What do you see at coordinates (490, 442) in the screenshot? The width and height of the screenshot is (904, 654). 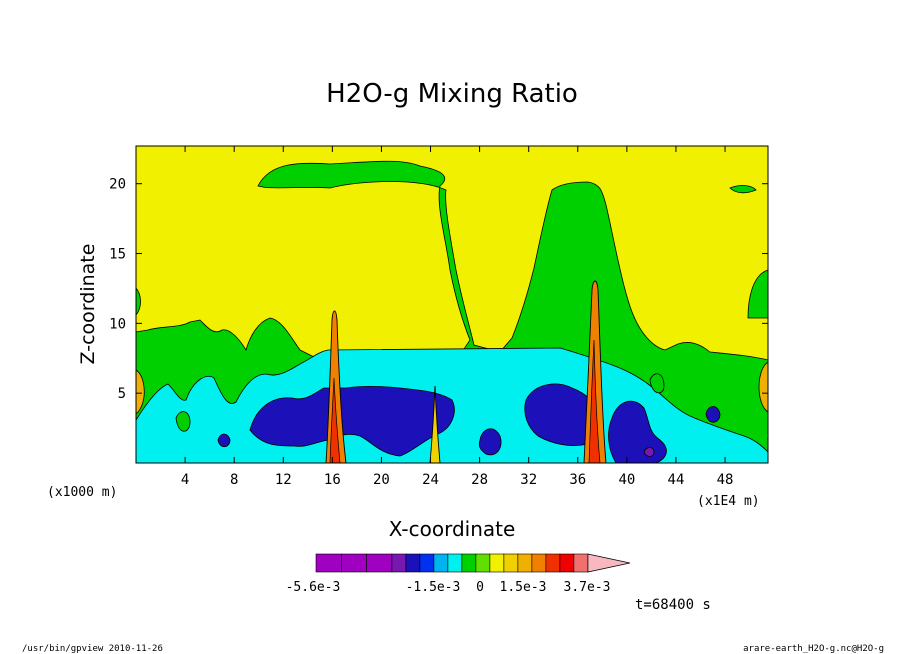 I see `blue-blob-mid` at bounding box center [490, 442].